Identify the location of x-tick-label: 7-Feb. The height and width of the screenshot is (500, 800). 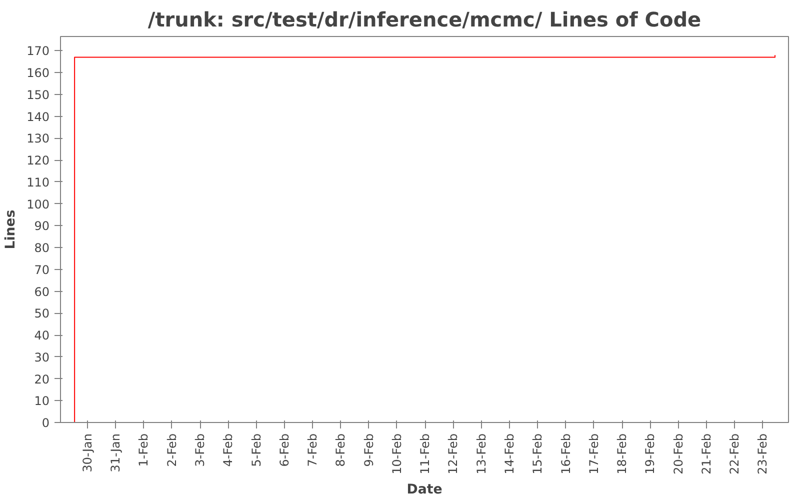
(313, 450).